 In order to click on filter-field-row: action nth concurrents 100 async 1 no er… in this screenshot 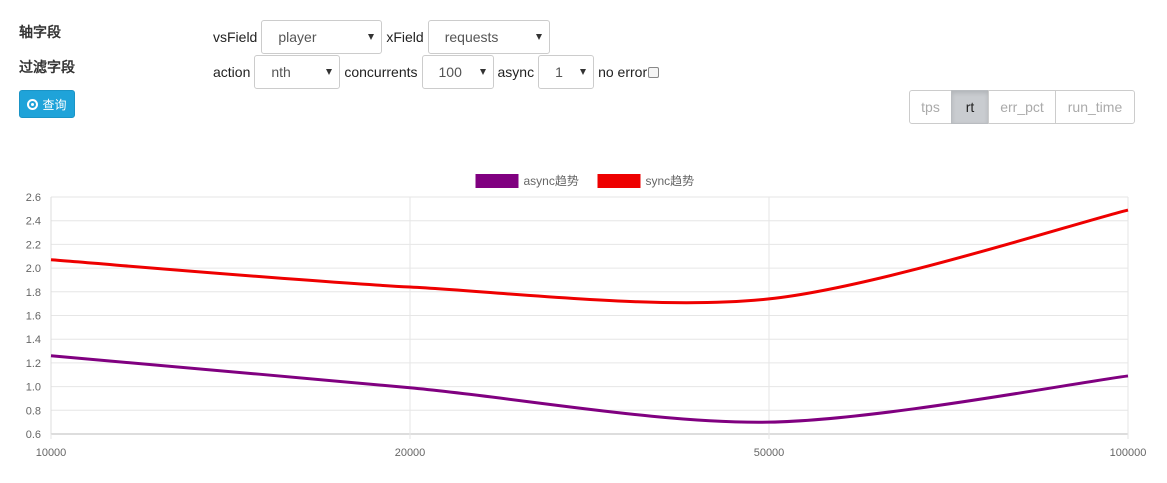, I will do `click(436, 72)`.